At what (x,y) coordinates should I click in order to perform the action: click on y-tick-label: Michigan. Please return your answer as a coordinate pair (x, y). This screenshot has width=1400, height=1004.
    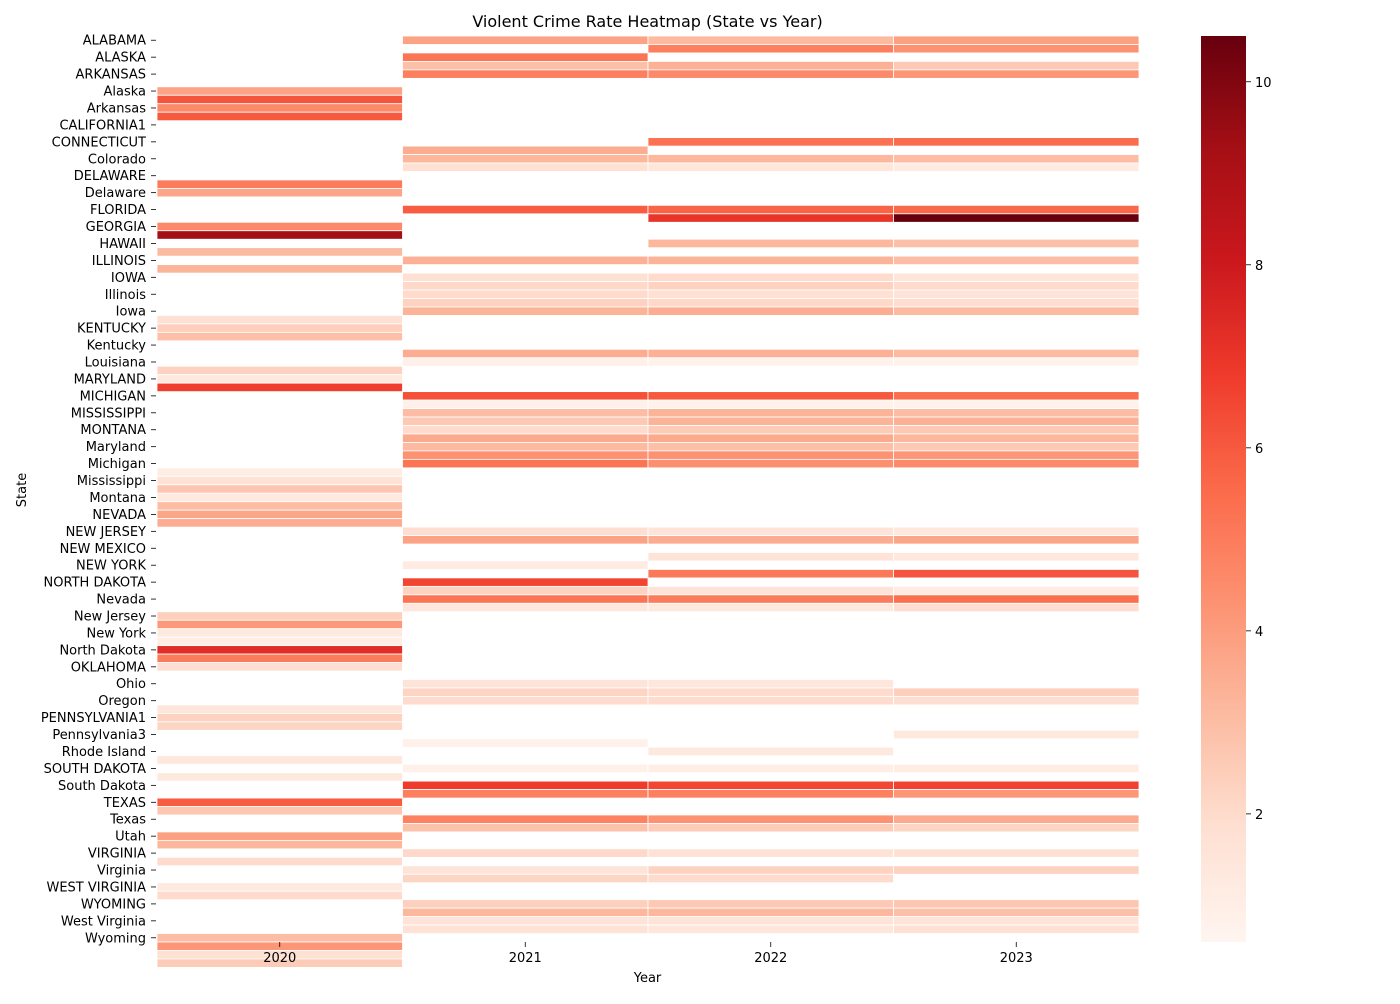
    Looking at the image, I should click on (117, 464).